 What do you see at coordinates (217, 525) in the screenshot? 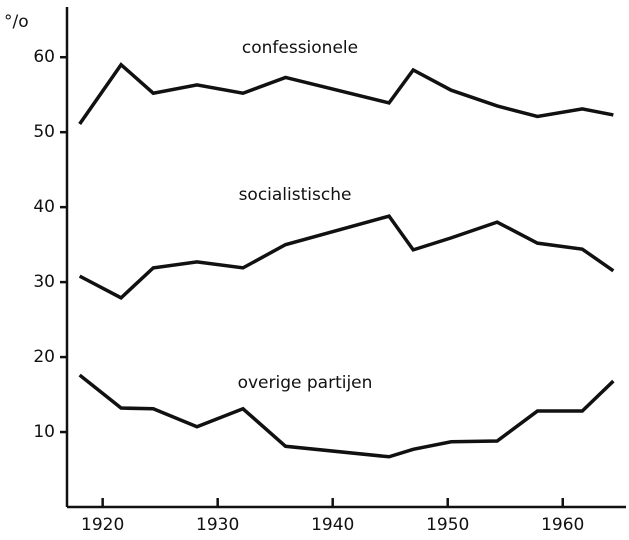
I see `x-tick-label: 1930` at bounding box center [217, 525].